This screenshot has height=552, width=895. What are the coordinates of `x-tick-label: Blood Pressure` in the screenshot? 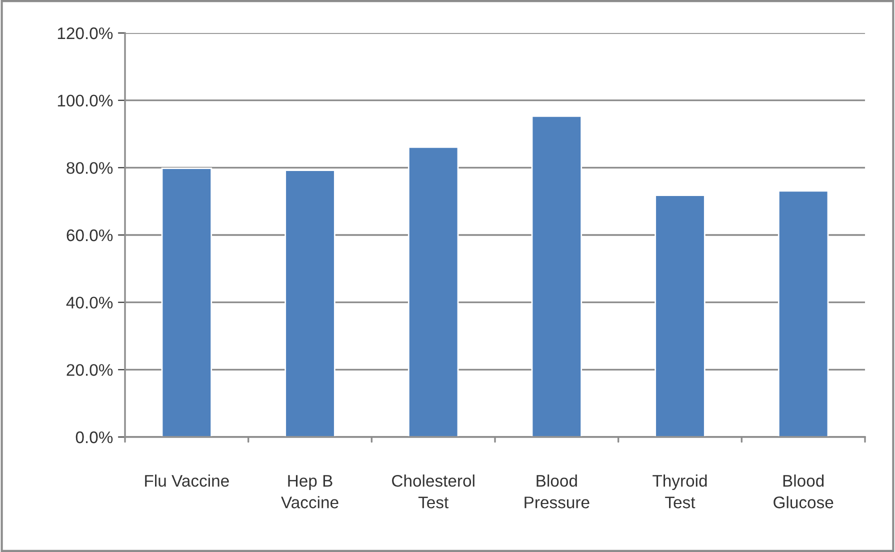 It's located at (557, 491).